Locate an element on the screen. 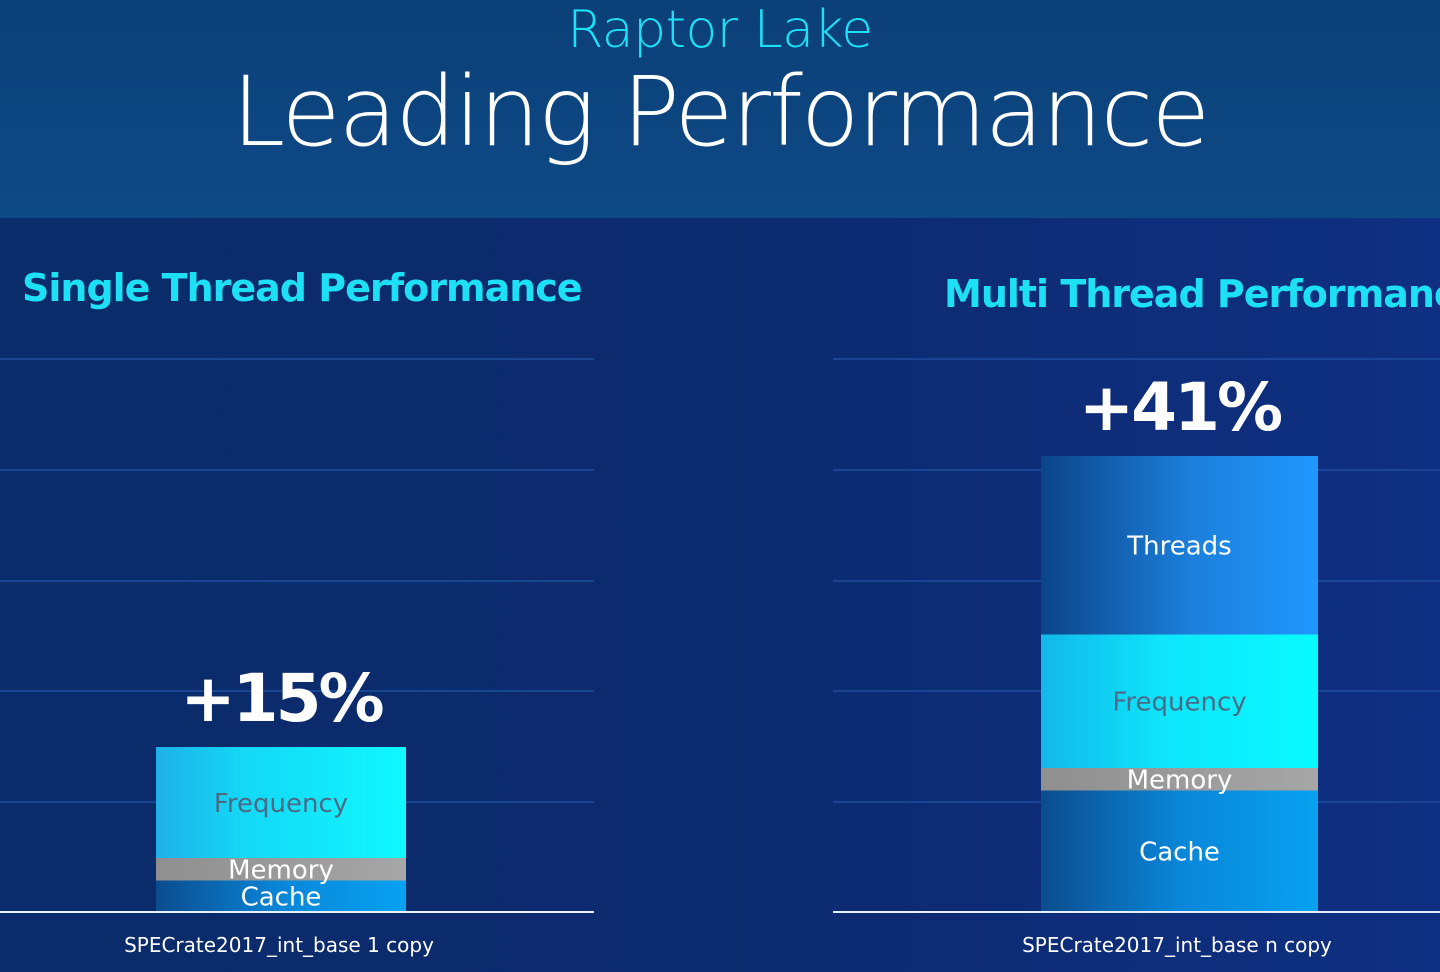  mt-bar-threads is located at coordinates (1179, 545).